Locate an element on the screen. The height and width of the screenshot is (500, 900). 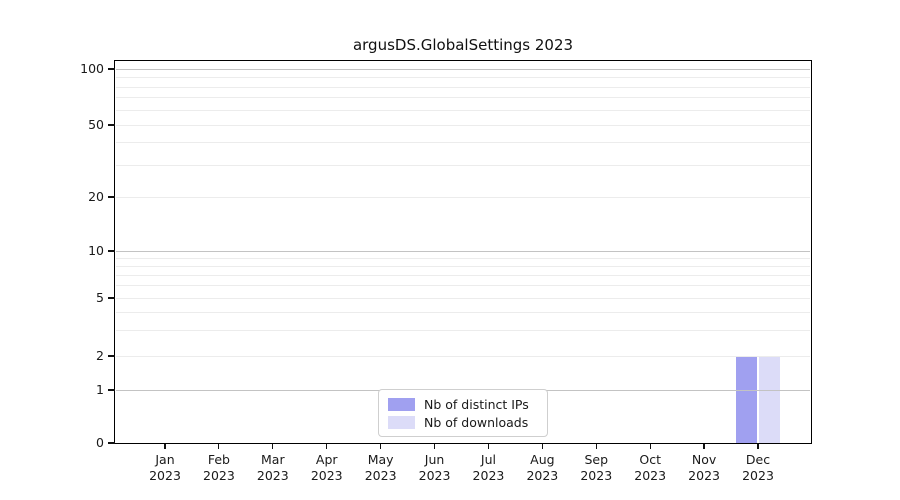
x-tick-label: Jun 2023 is located at coordinates (434, 467).